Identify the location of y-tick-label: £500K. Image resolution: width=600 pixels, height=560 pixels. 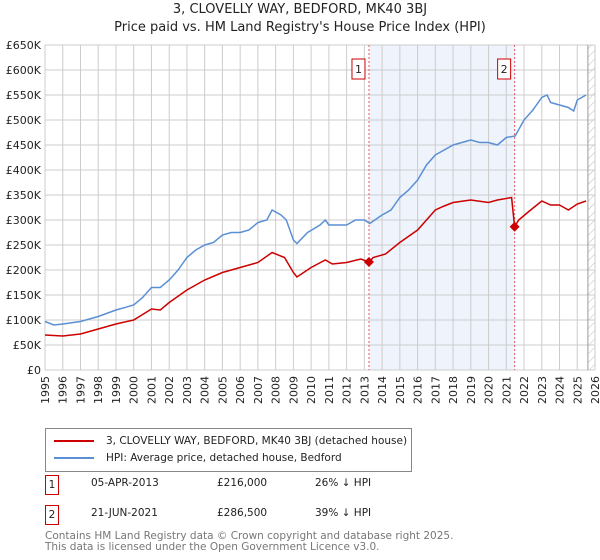
(24, 120).